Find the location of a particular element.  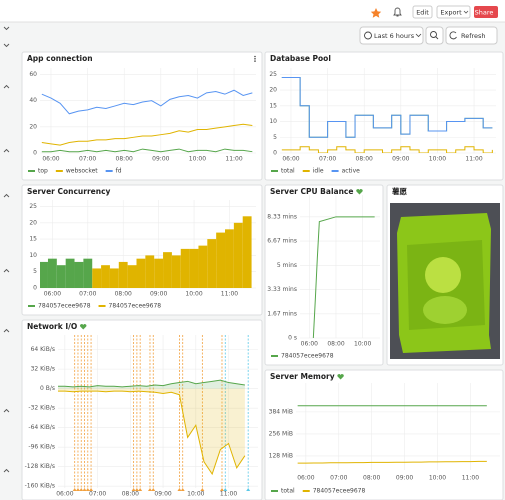

y-tick-label: 5 is located at coordinates (275, 137).